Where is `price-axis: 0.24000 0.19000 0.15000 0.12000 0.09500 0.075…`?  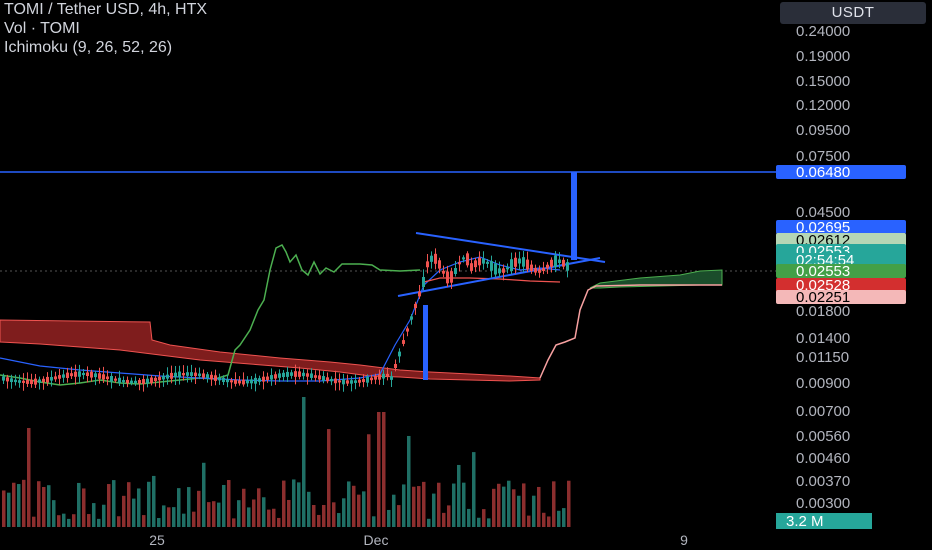
price-axis: 0.24000 0.19000 0.15000 0.12000 0.09500 0.075… is located at coordinates (823, 267).